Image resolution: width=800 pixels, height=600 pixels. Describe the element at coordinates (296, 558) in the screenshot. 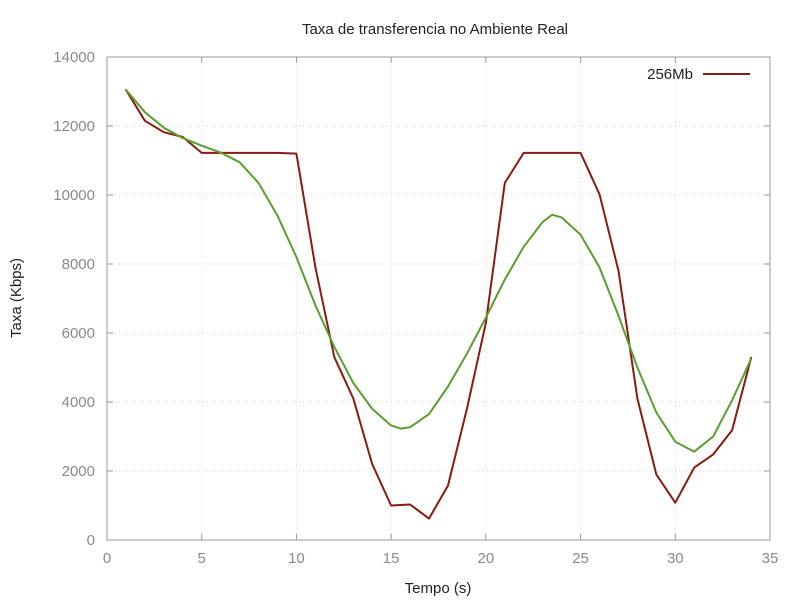

I see `x-tick-label: 10` at that location.